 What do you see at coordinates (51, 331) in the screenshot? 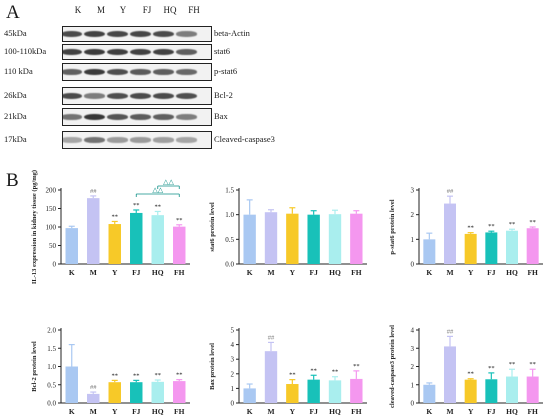
I see `y-tick-label: 2.0` at bounding box center [51, 331].